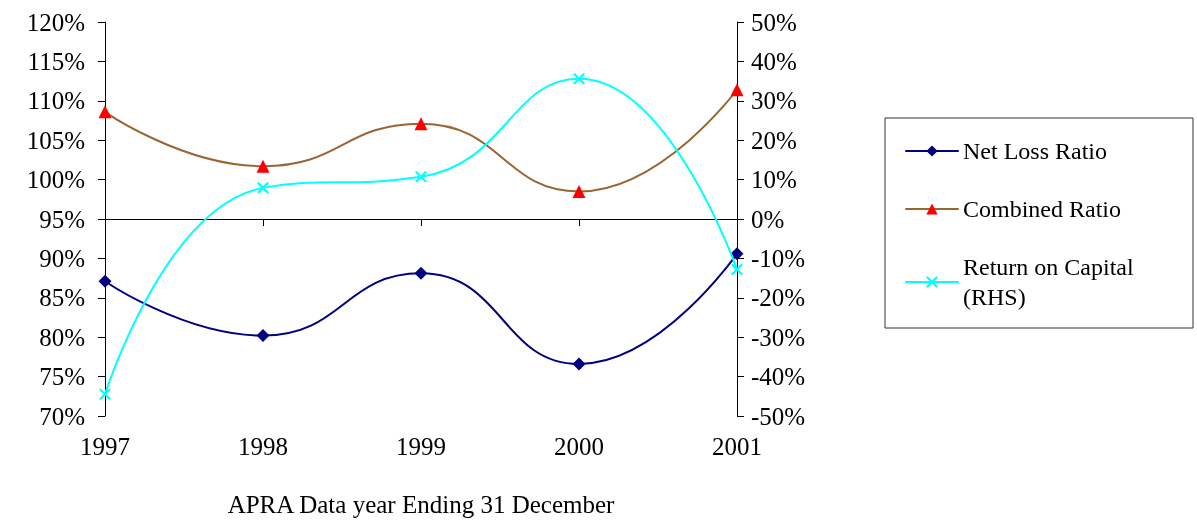 The width and height of the screenshot is (1197, 527). What do you see at coordinates (55, 140) in the screenshot?
I see `y-tick-label: 105%` at bounding box center [55, 140].